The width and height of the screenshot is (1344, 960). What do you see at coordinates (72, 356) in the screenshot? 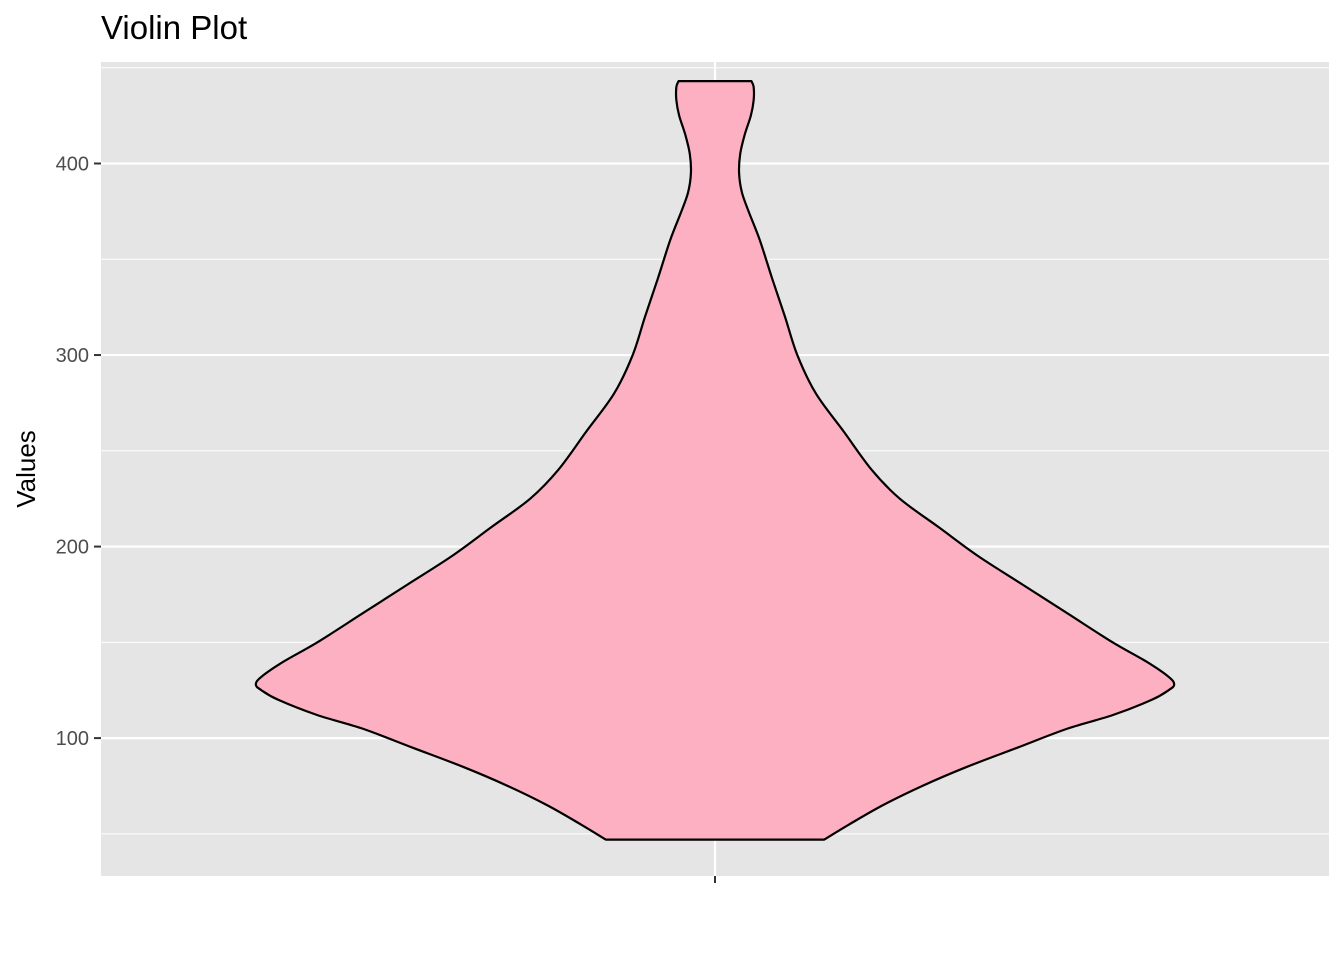
I see `y-tick-label: 300` at bounding box center [72, 356].